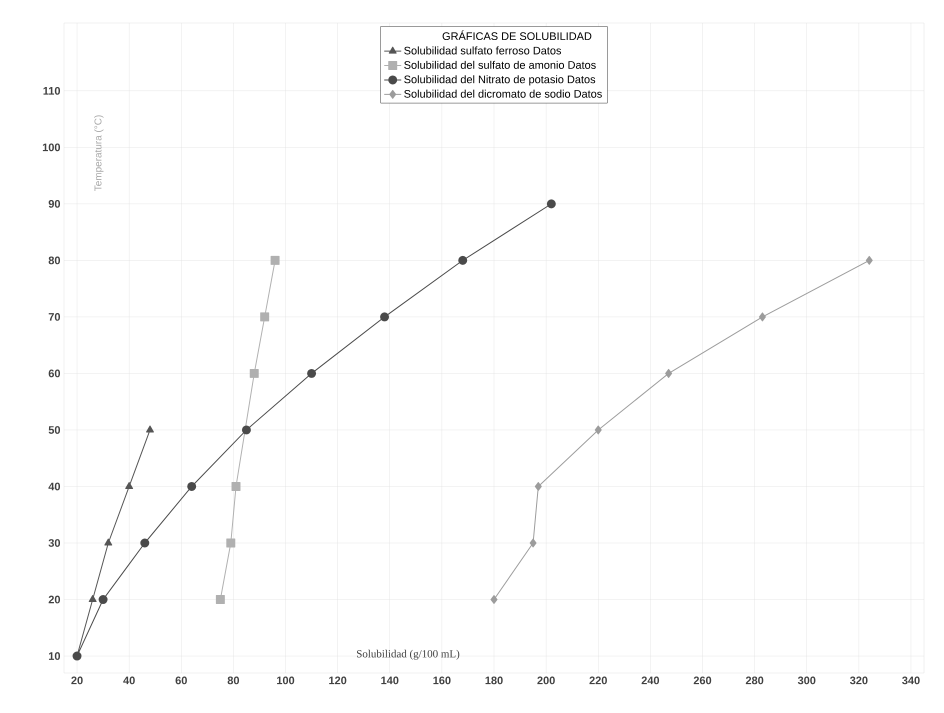 The image size is (944, 713). Describe the element at coordinates (54, 656) in the screenshot. I see `y-tick-label: 10` at that location.